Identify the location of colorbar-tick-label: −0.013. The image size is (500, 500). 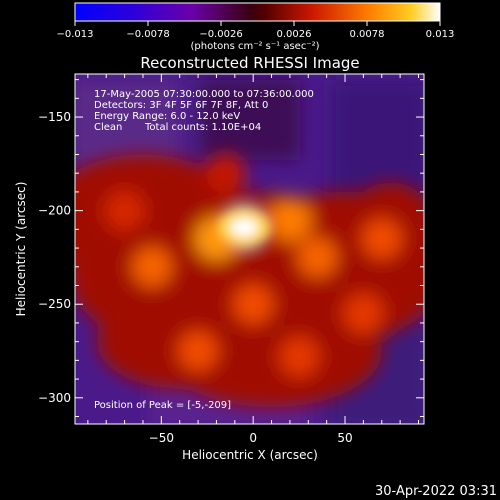
(74, 34).